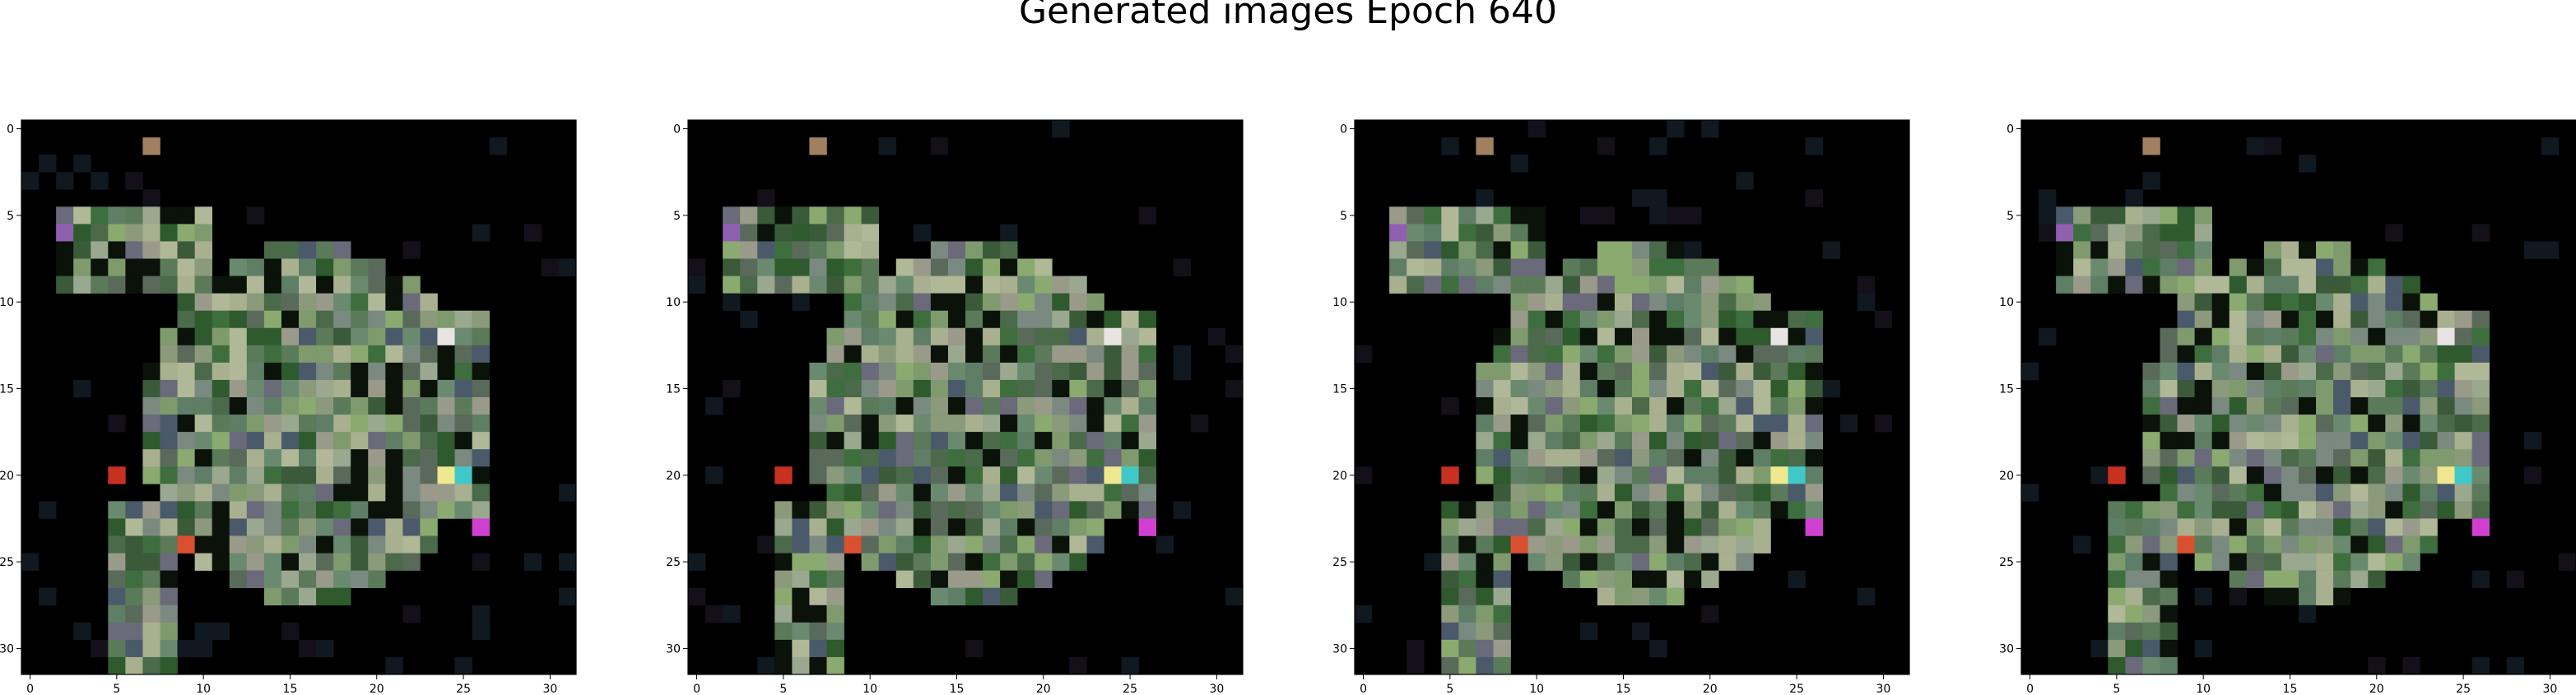 This screenshot has height=695, width=2576. Describe the element at coordinates (116, 689) in the screenshot. I see `x-tick-label: 5` at that location.